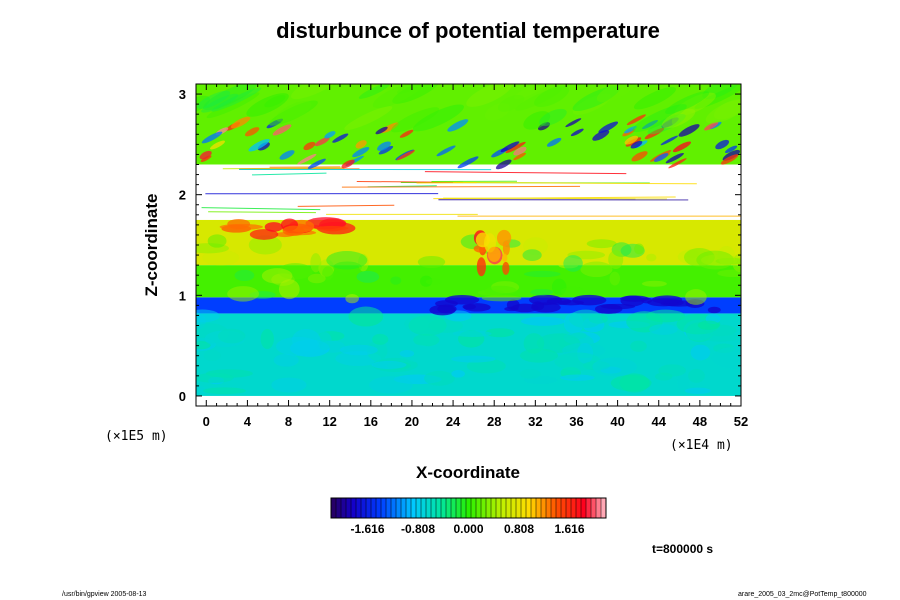 Image resolution: width=900 pixels, height=600 pixels. I want to click on colorbar-tick-label: 1.616, so click(569, 529).